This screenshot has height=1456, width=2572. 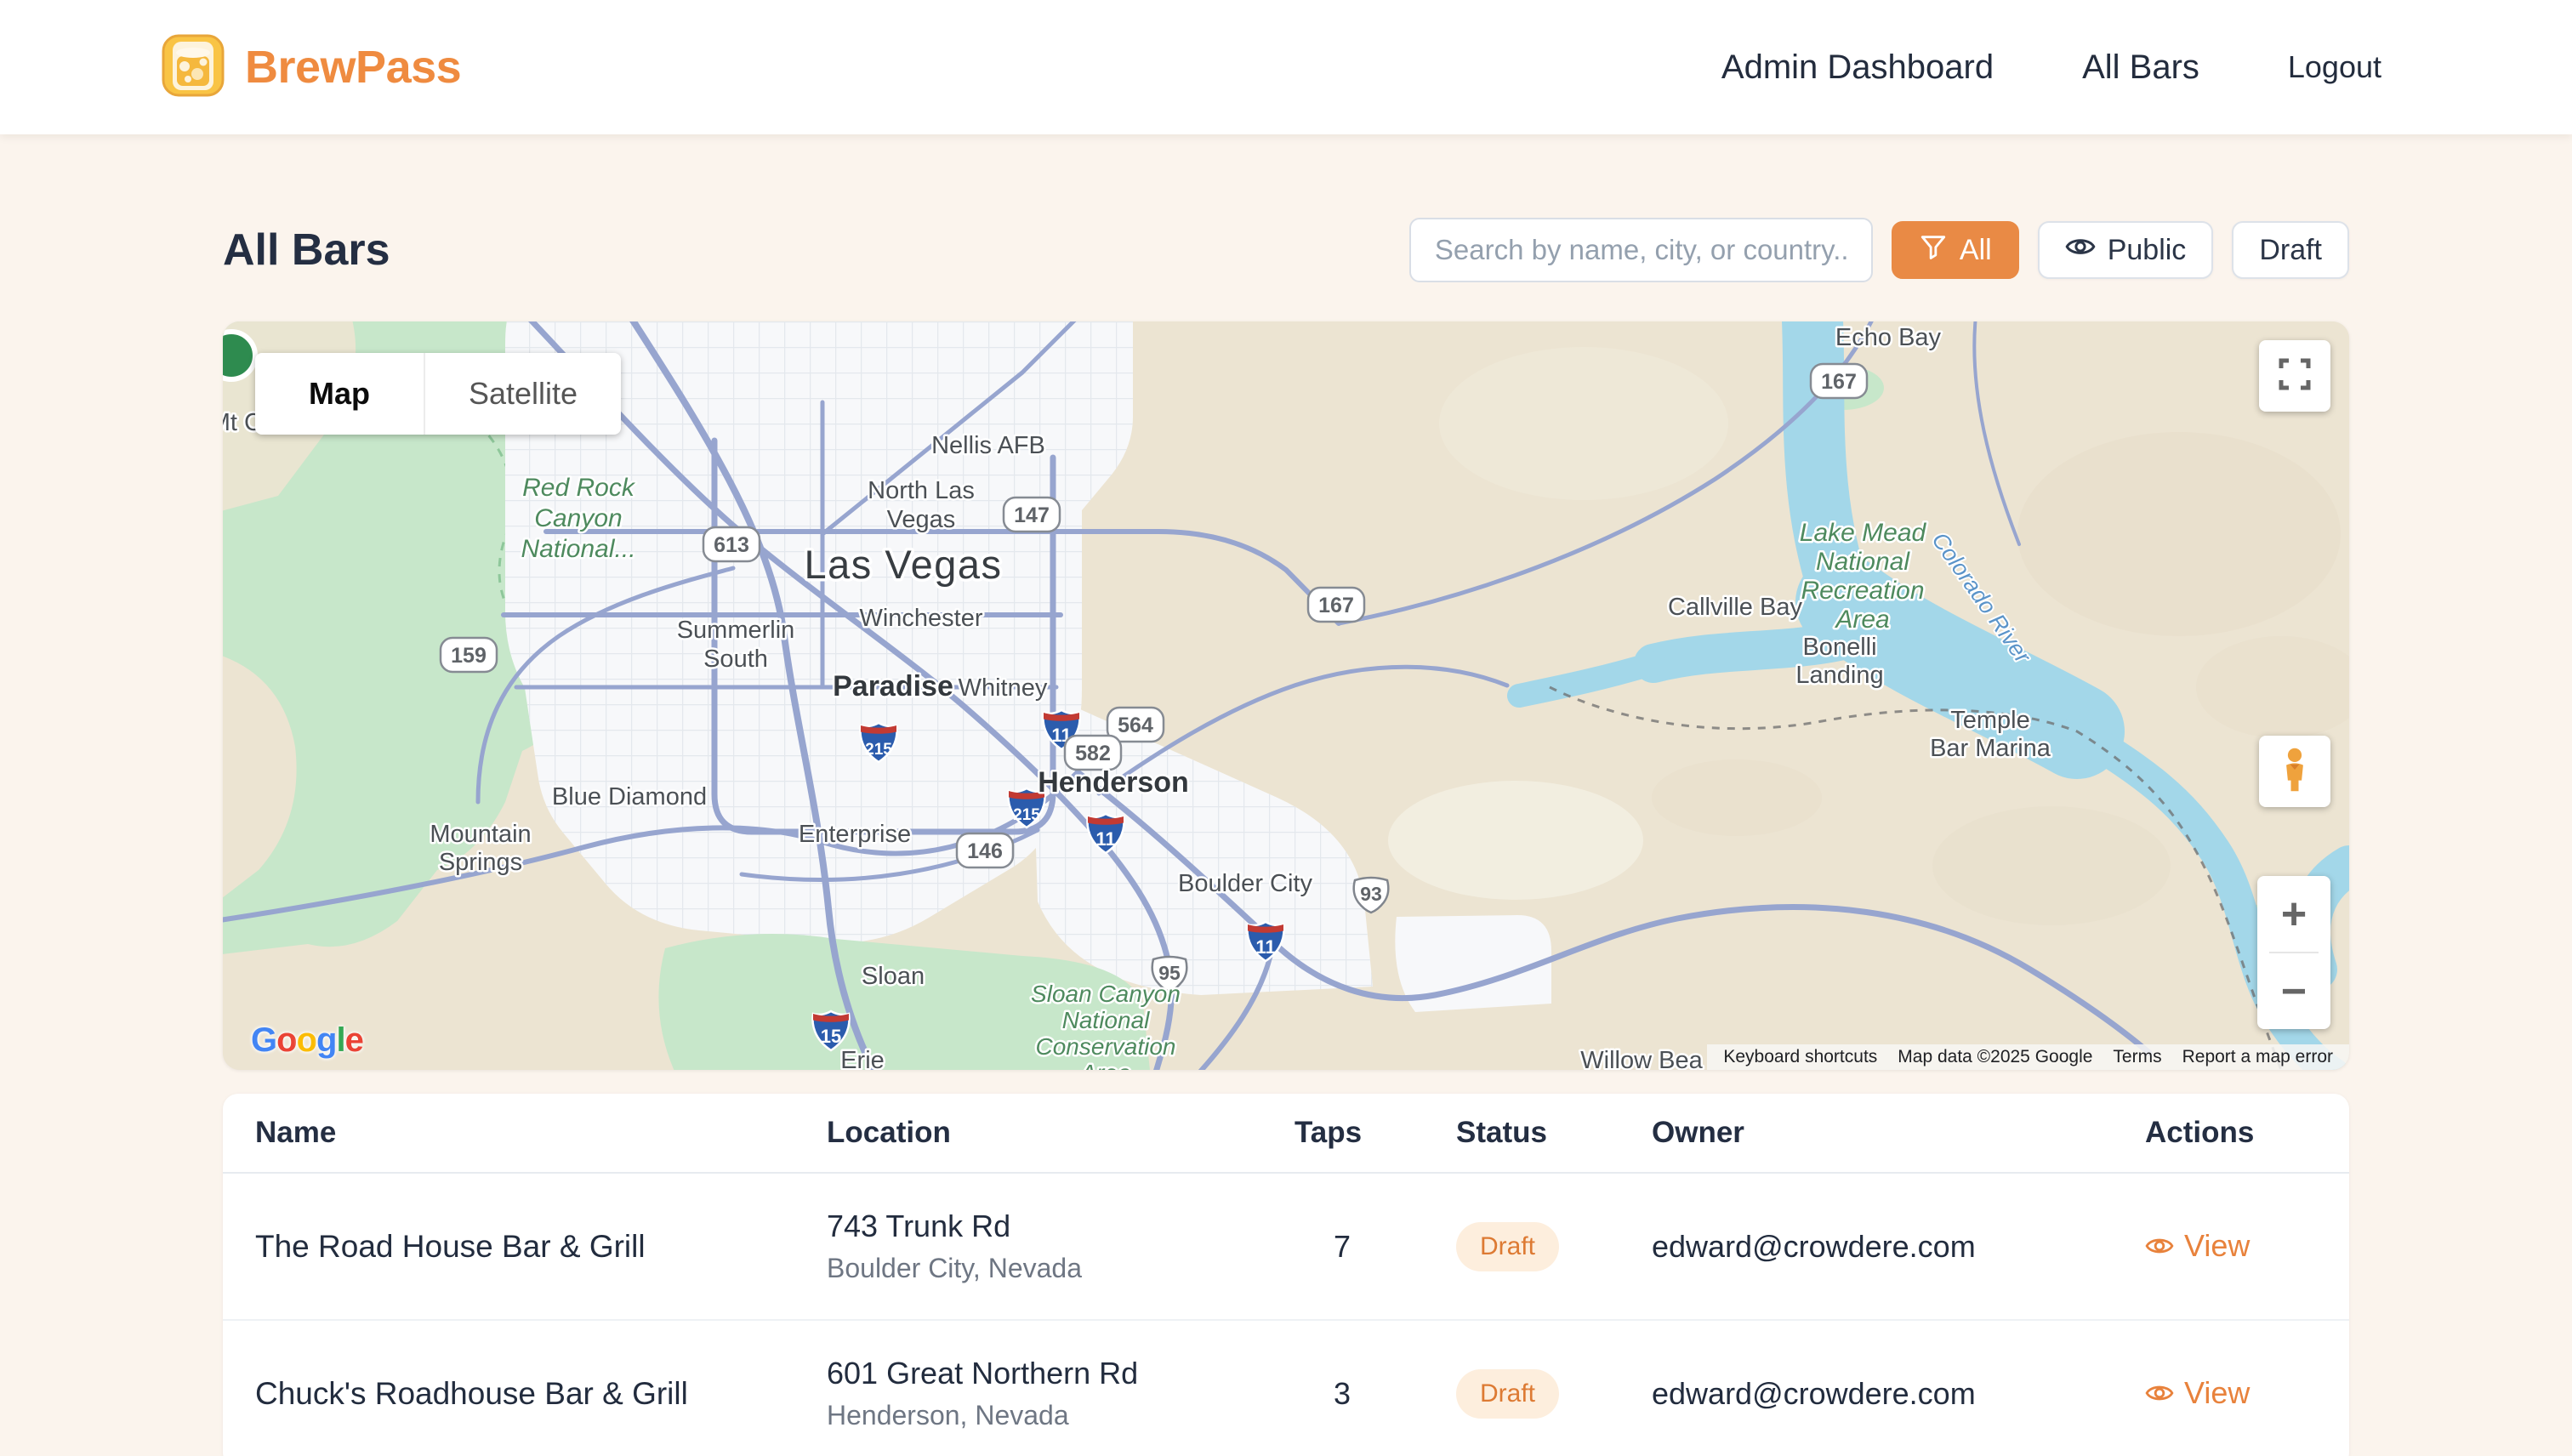 I want to click on map-label: Winchester, so click(x=920, y=618).